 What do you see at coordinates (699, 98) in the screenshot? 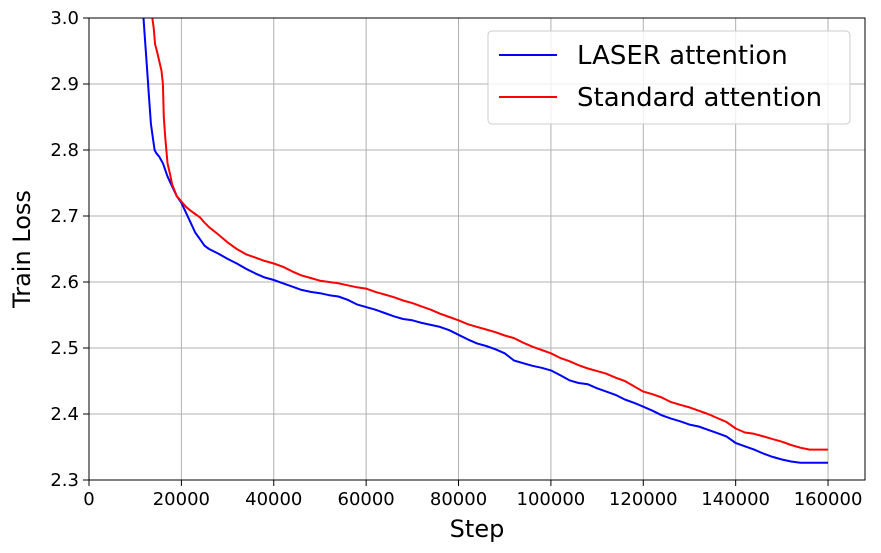
I see `legend-label-standard: Standard attention` at bounding box center [699, 98].